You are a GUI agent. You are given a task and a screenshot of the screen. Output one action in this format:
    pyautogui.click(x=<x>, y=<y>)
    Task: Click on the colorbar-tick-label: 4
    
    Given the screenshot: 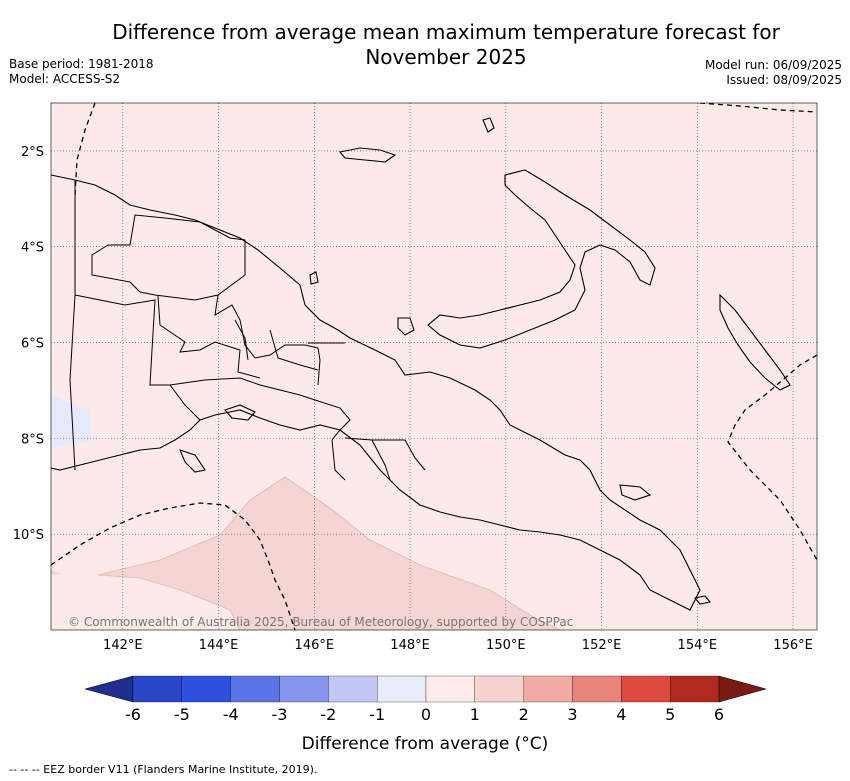 What is the action you would take?
    pyautogui.click(x=621, y=714)
    